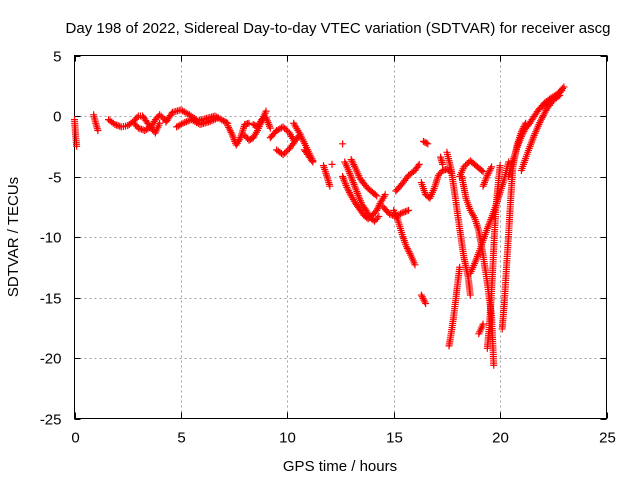  Describe the element at coordinates (287, 438) in the screenshot. I see `x-tick-label: 10` at that location.